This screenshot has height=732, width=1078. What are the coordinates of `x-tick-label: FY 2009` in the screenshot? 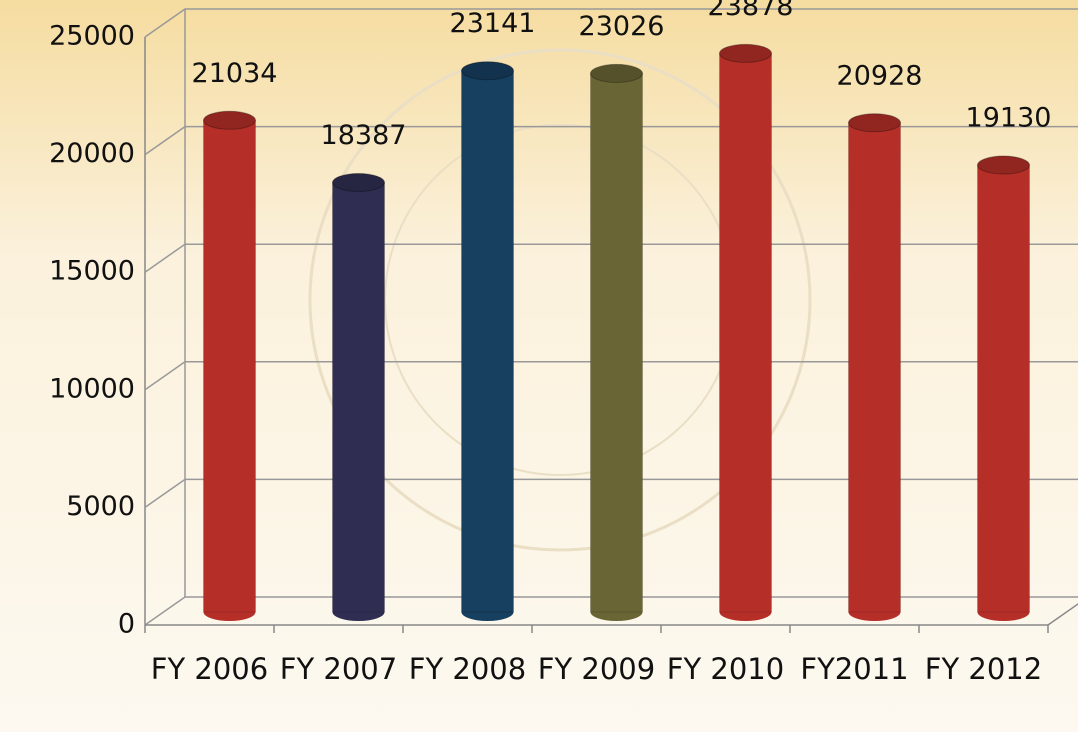 It's located at (596, 669).